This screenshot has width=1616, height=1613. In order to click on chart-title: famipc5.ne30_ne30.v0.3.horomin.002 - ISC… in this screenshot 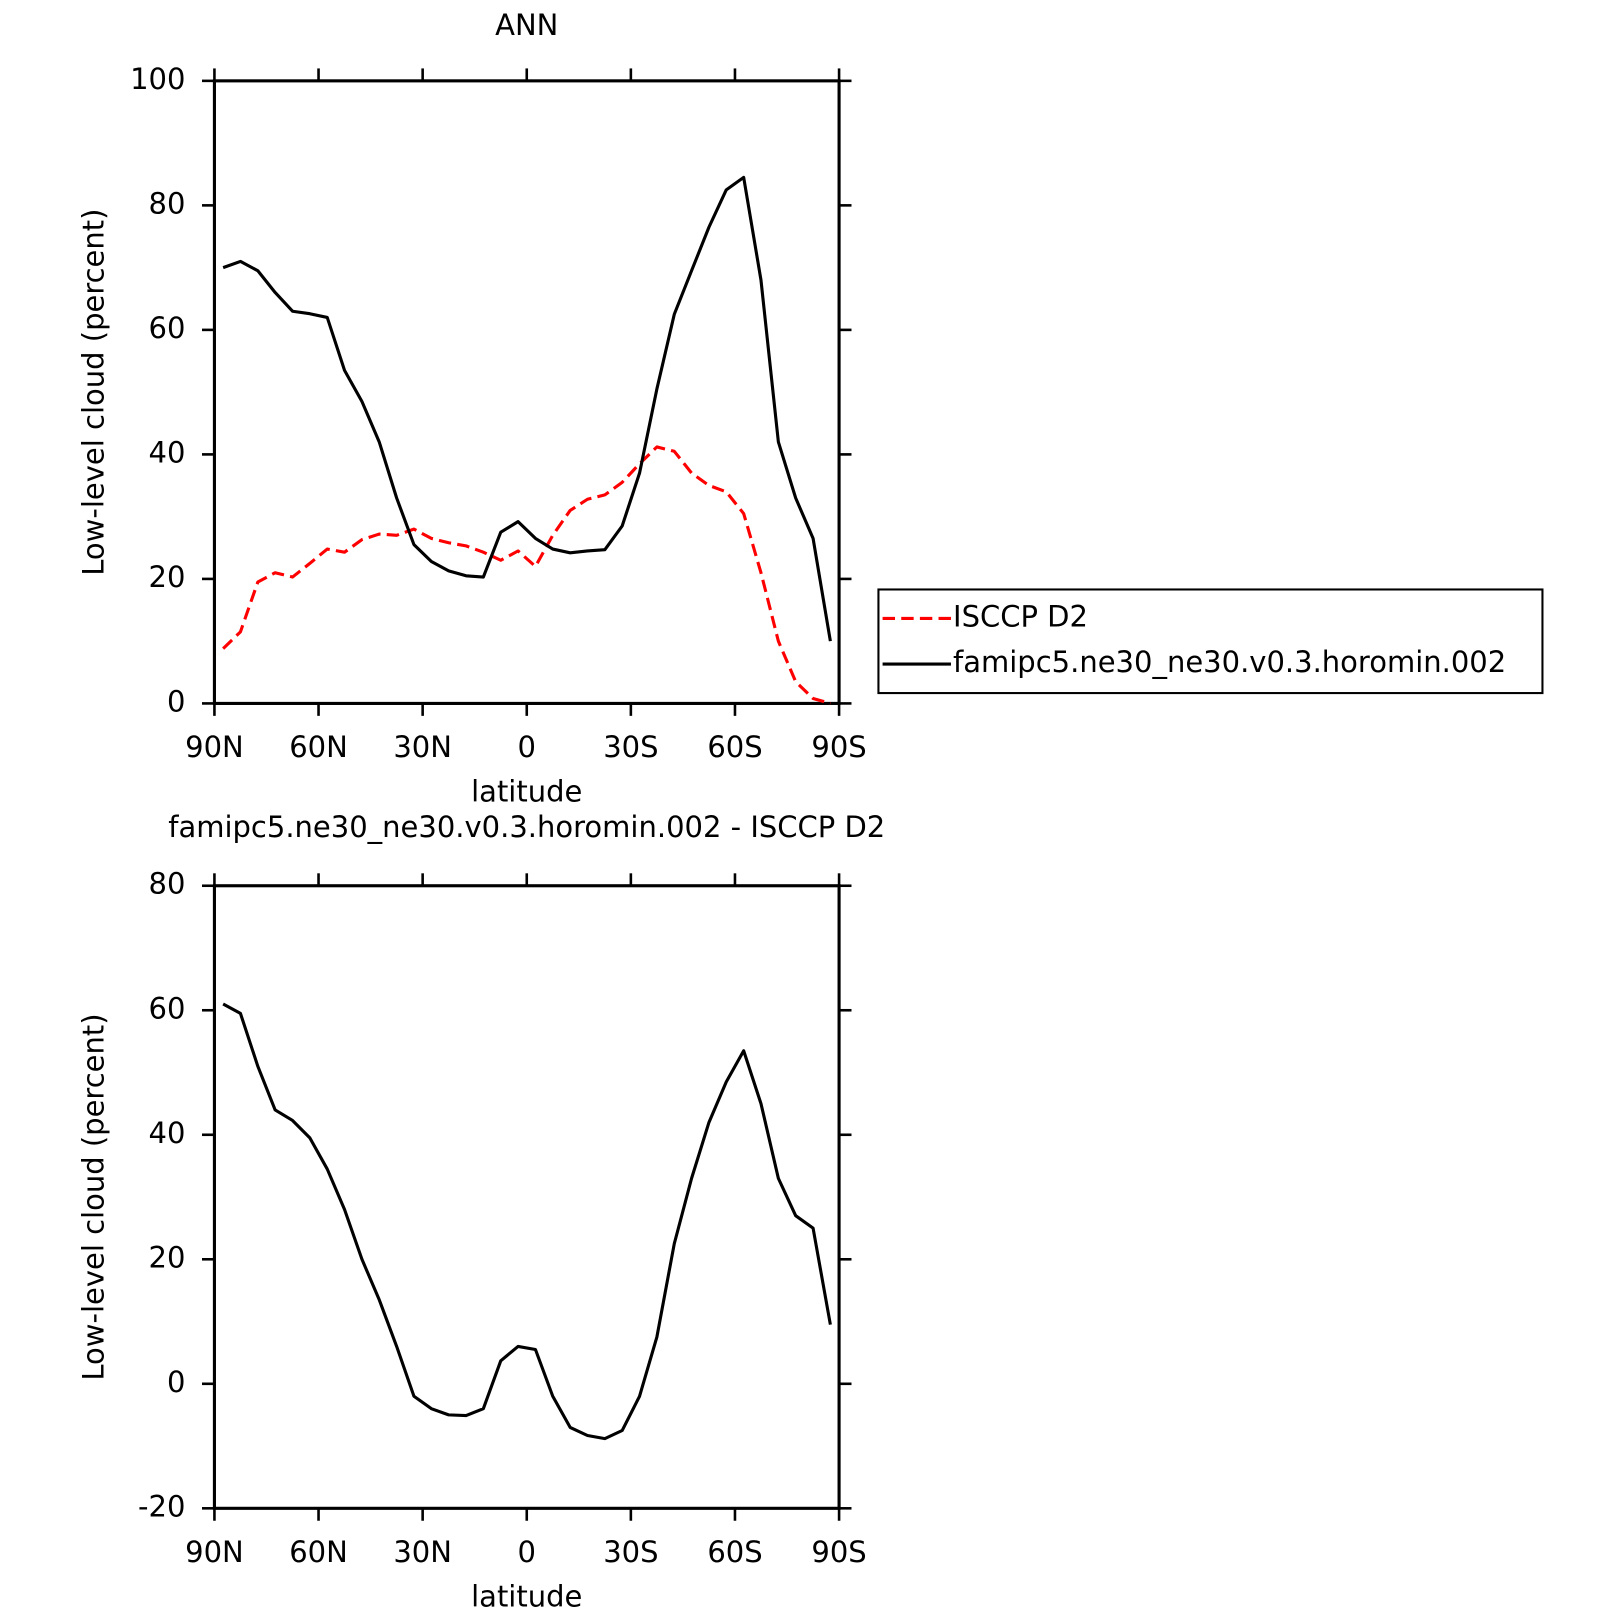, I will do `click(526, 827)`.